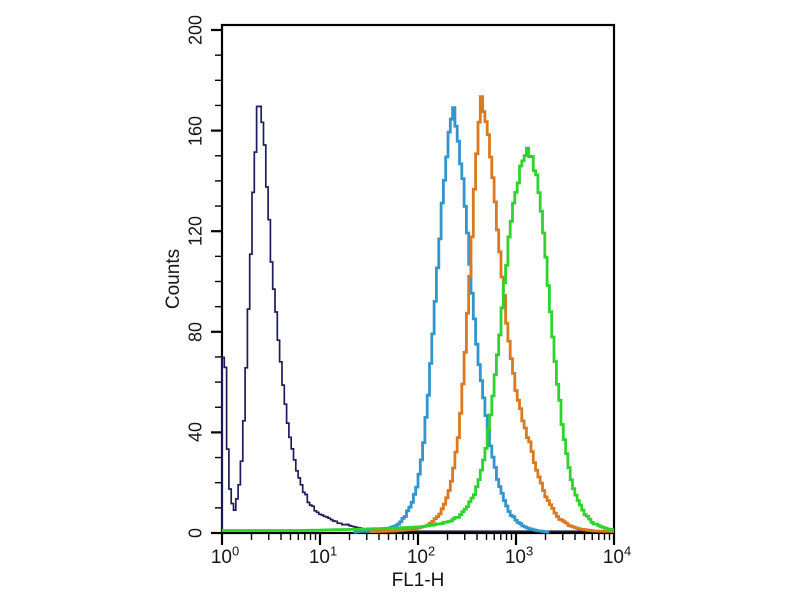 Image resolution: width=800 pixels, height=600 pixels. I want to click on y-tick-label: 200, so click(195, 30).